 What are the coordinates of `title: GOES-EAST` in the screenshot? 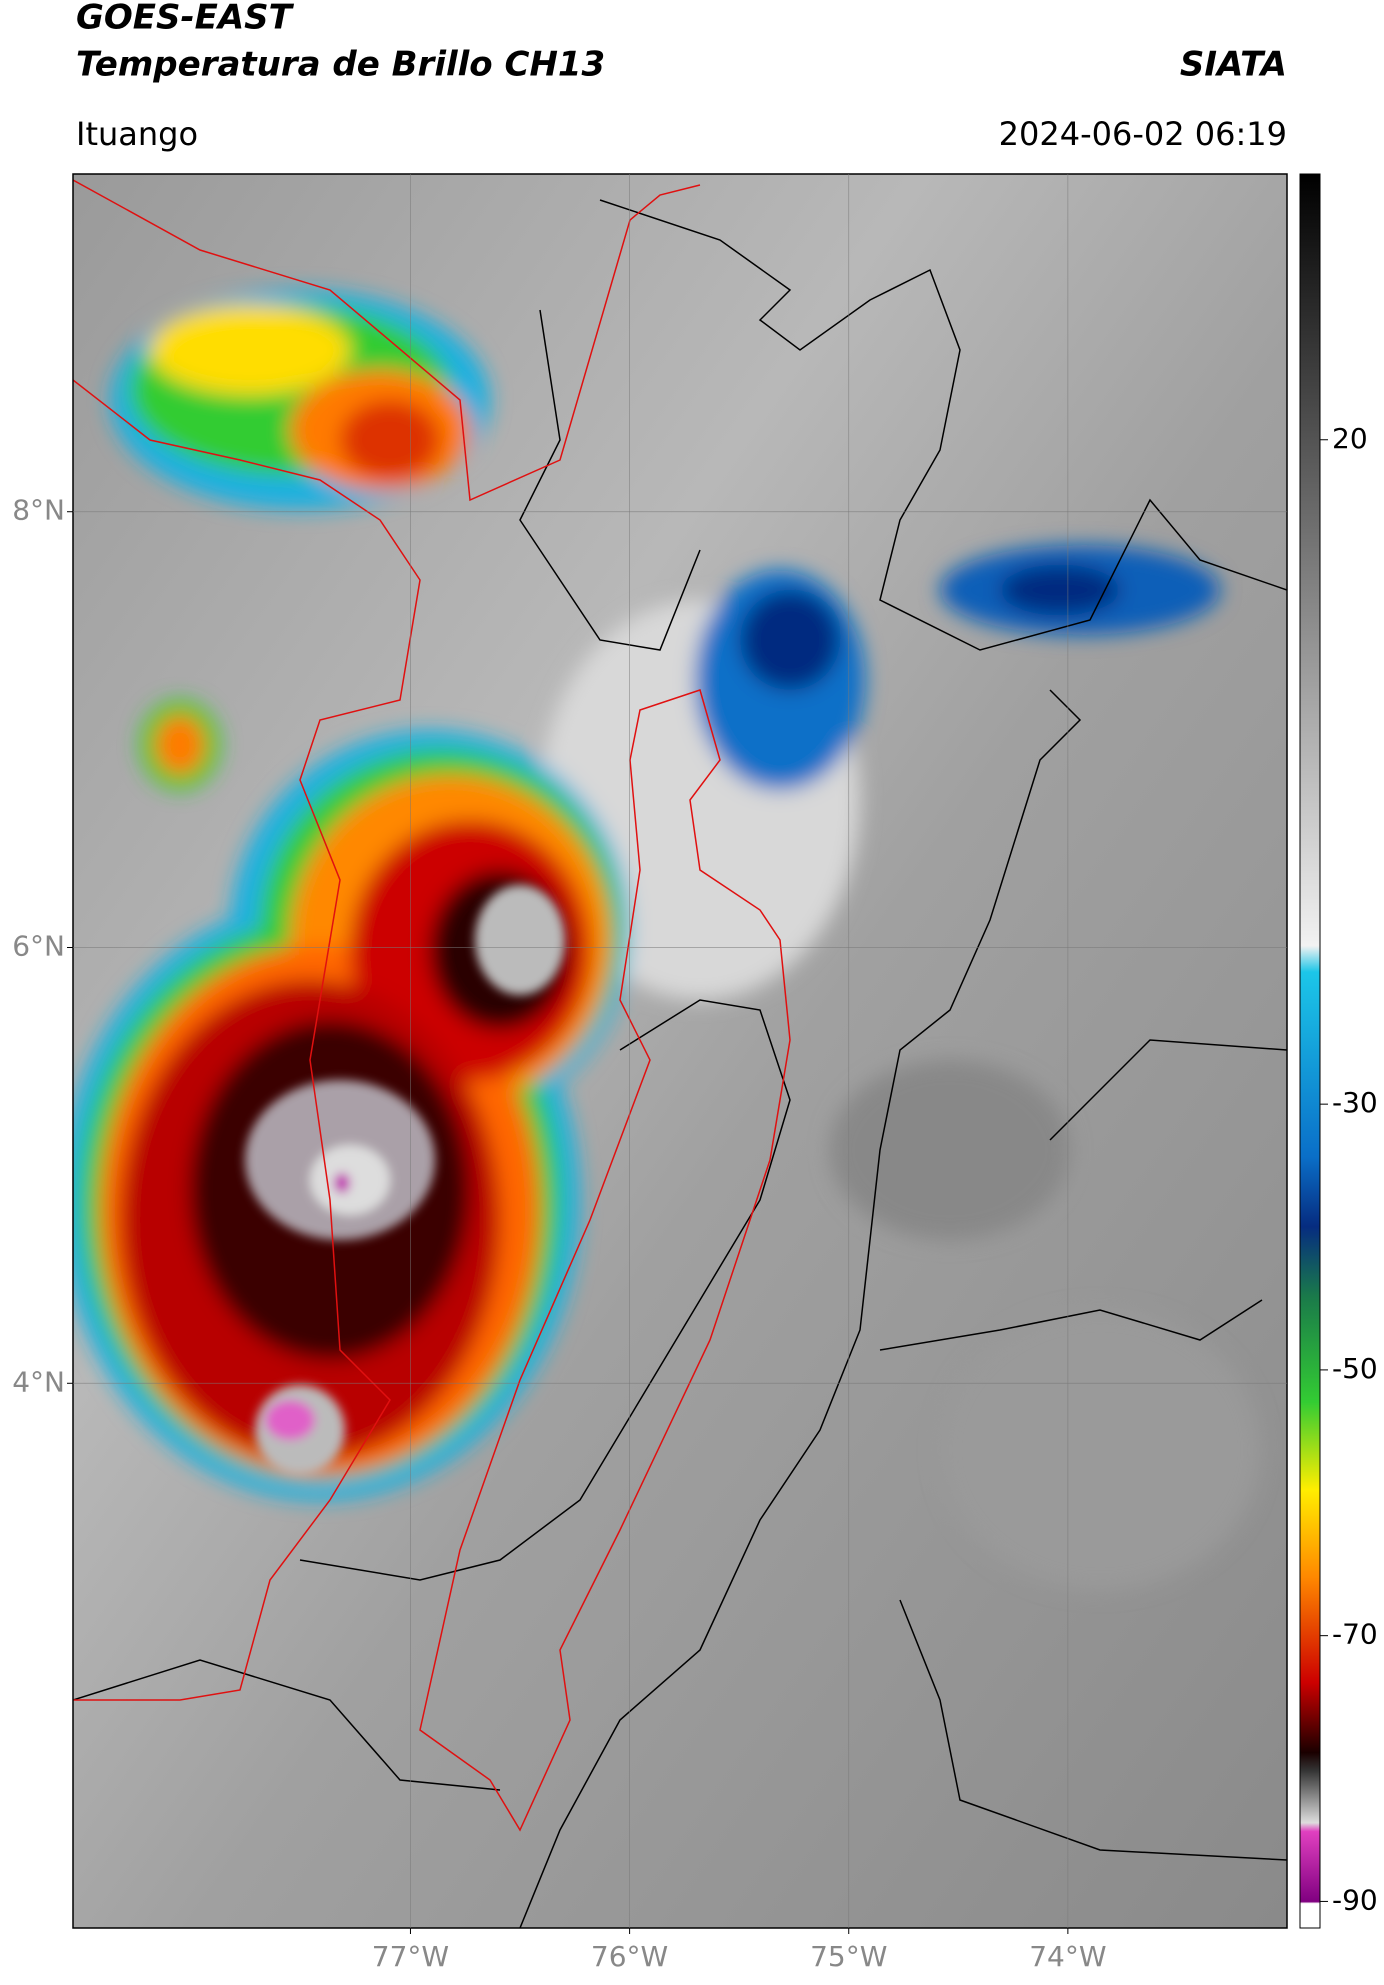 It's located at (185, 19).